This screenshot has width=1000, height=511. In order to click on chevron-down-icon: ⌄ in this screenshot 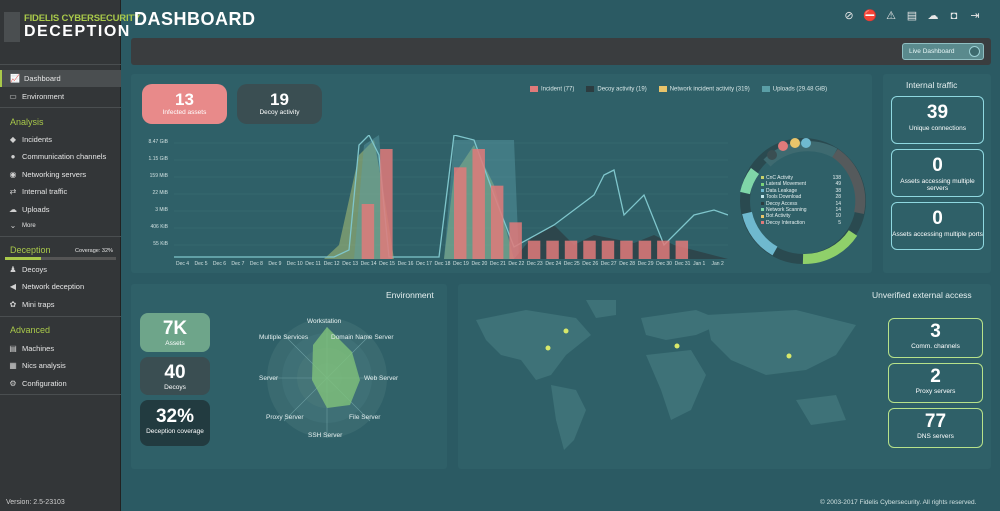, I will do `click(13, 225)`.